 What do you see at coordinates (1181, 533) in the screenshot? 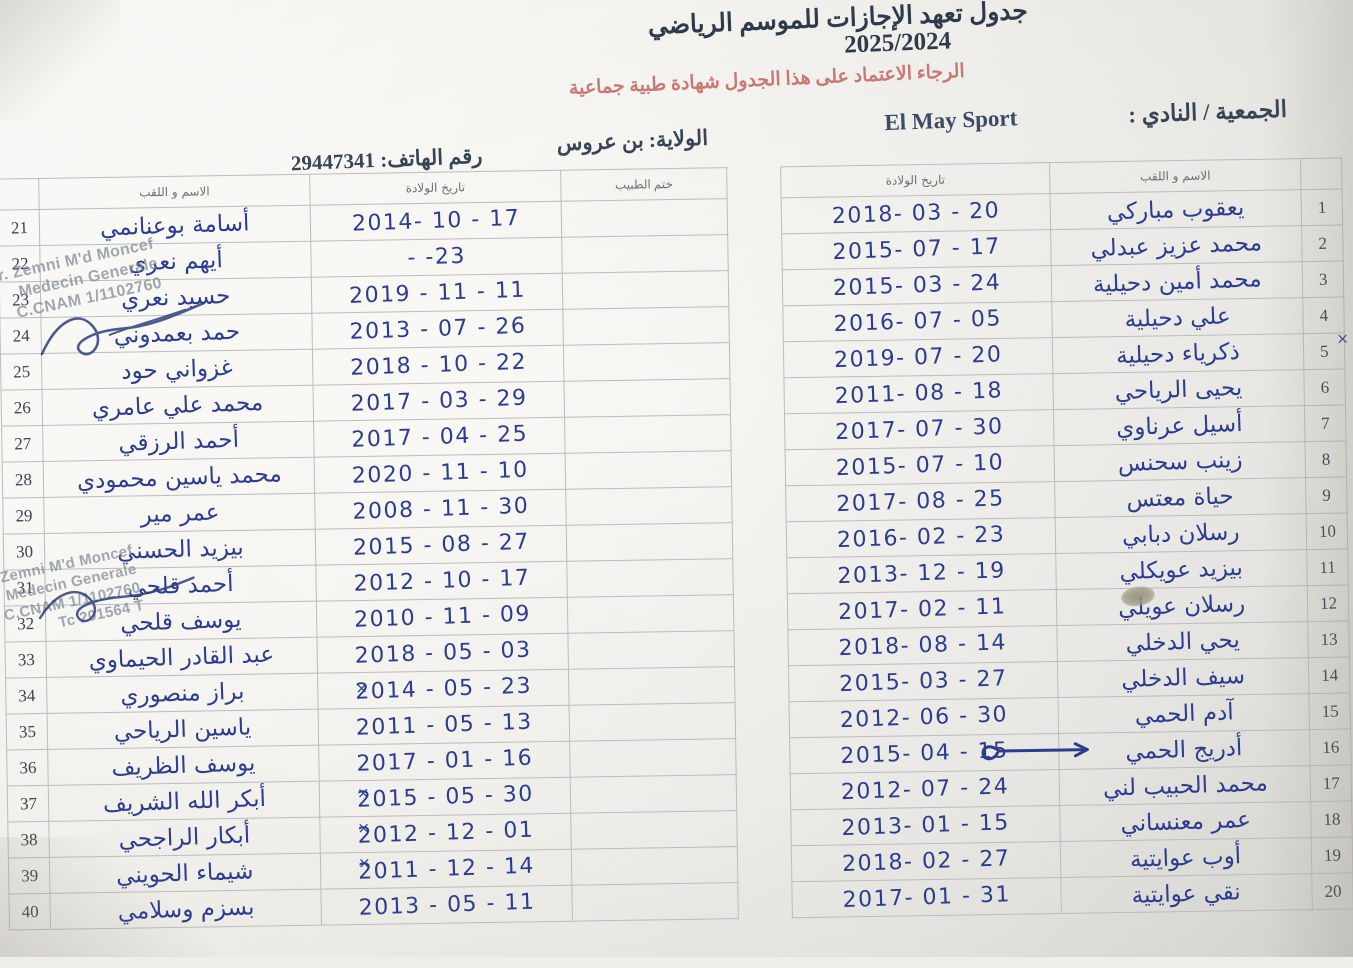
I see `row-name: رسلان دبابي` at bounding box center [1181, 533].